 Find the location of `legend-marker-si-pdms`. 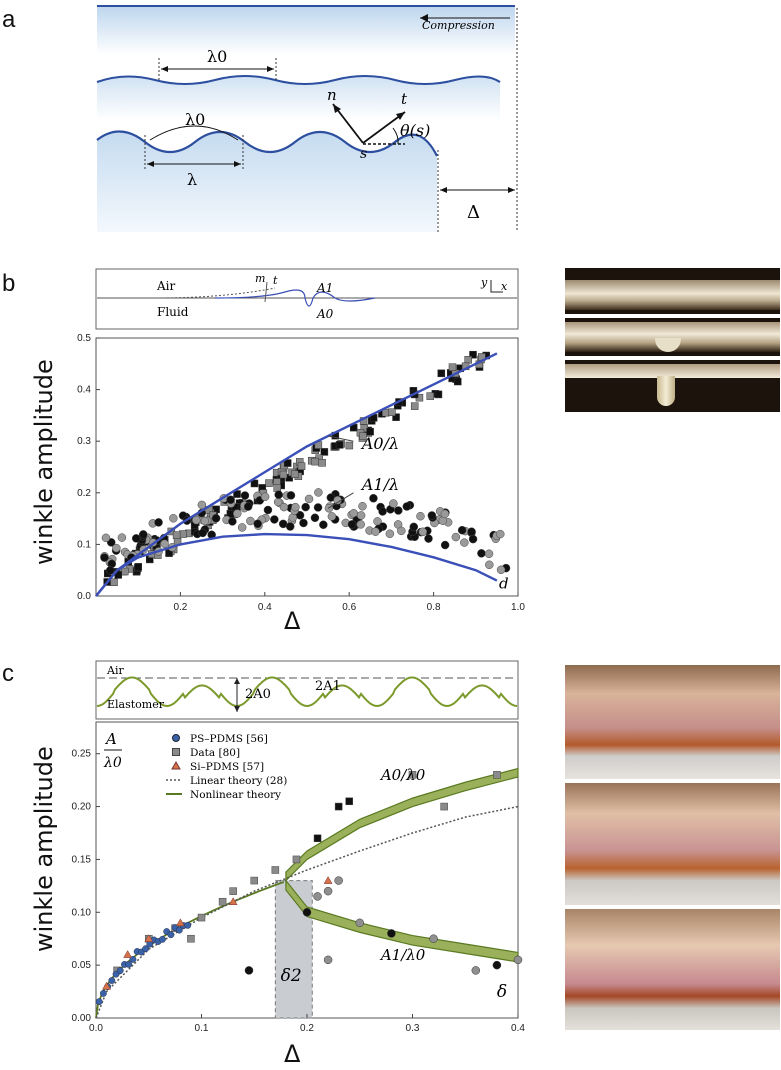

legend-marker-si-pdms is located at coordinates (176, 765).